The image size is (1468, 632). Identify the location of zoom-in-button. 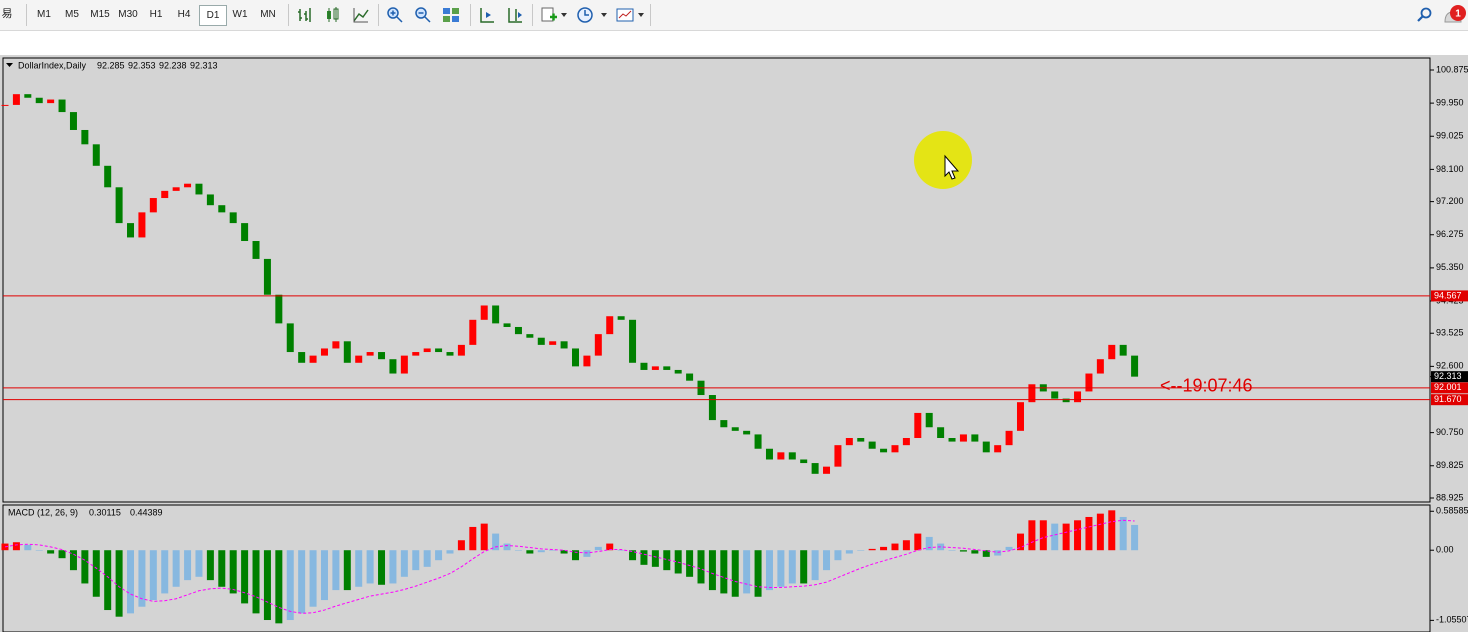
(395, 15).